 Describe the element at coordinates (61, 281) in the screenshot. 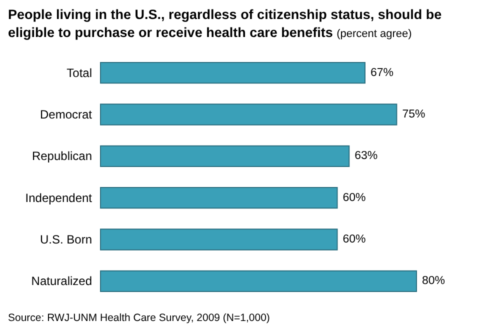

I see `y-tick-label: Naturalized` at that location.